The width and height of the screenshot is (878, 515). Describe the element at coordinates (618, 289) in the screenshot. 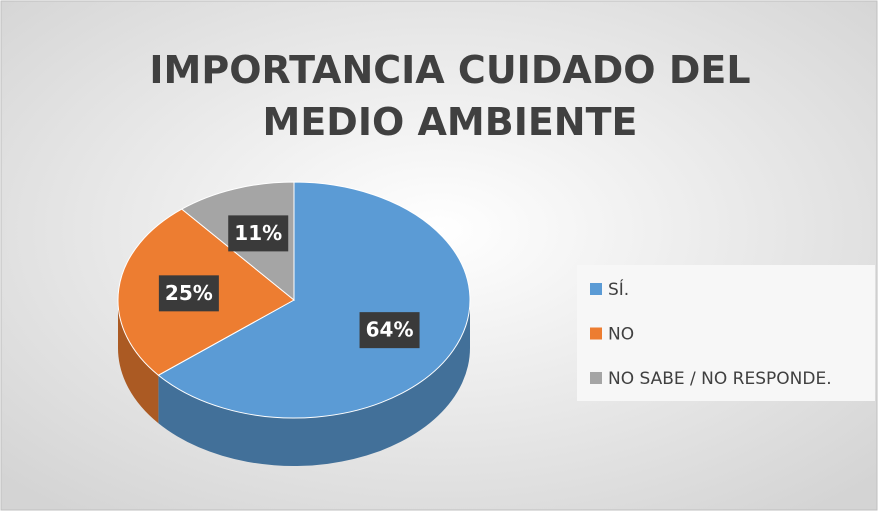

I see `legend-label: SÍ.` at that location.